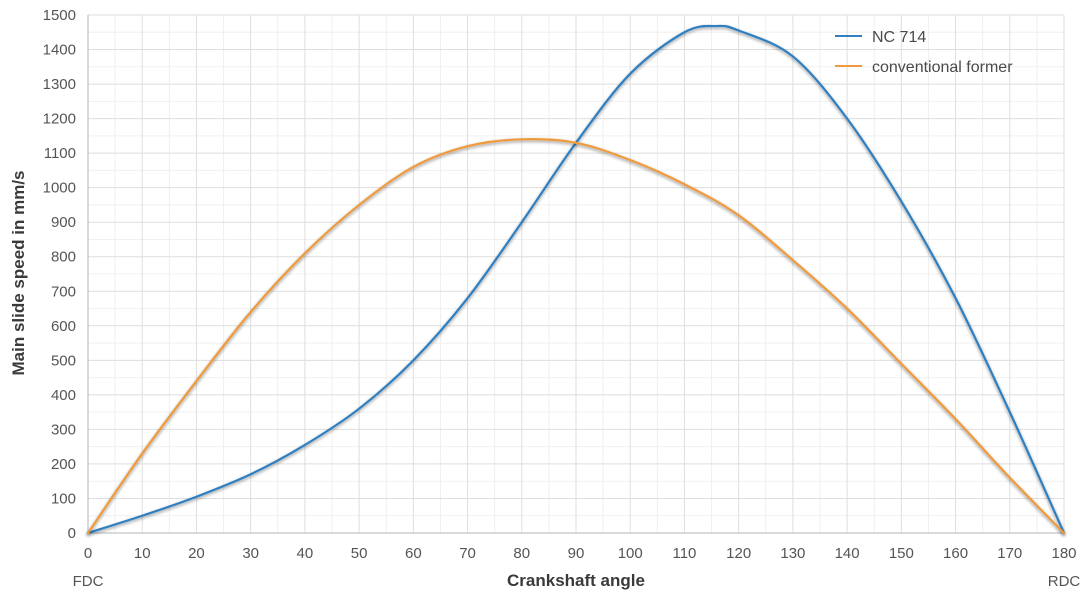 This screenshot has height=596, width=1084. Describe the element at coordinates (63, 464) in the screenshot. I see `y-tick-label: 200` at that location.